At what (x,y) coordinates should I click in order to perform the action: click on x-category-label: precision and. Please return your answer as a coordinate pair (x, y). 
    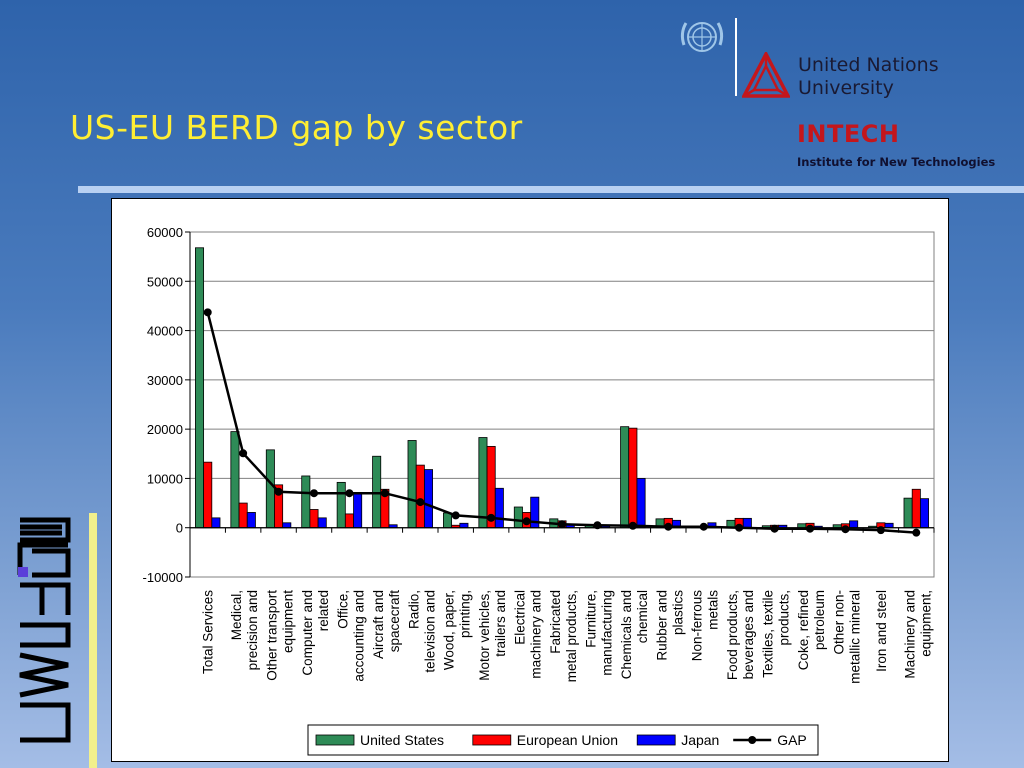
    Looking at the image, I should click on (252, 630).